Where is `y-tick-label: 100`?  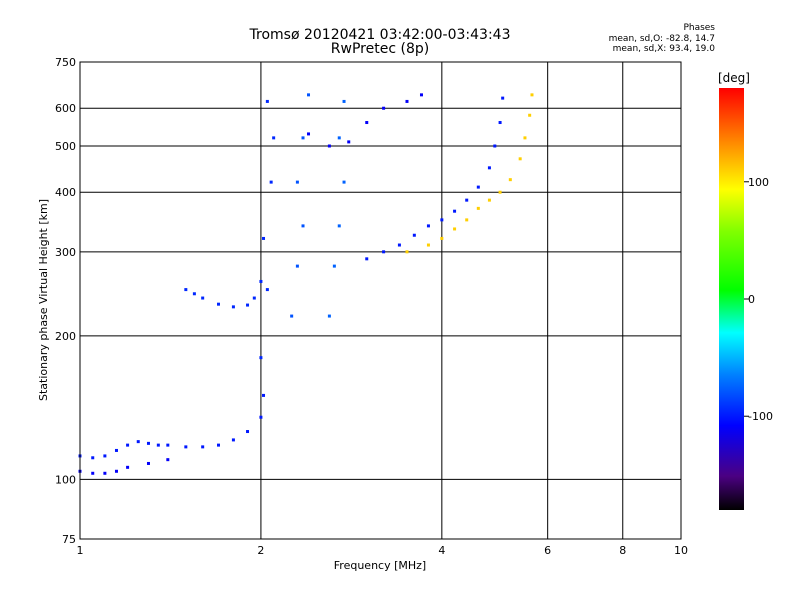
y-tick-label: 100 is located at coordinates (65, 479).